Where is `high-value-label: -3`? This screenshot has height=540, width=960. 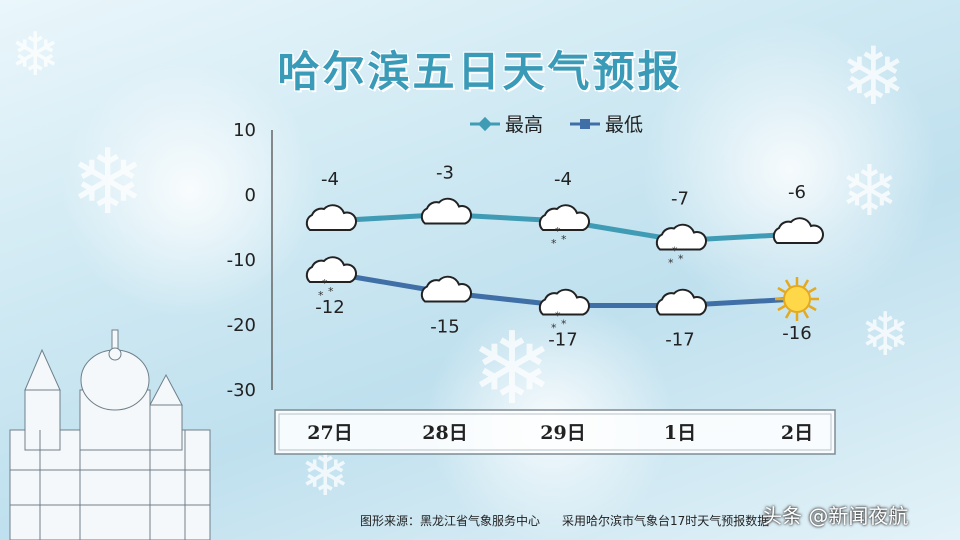 high-value-label: -3 is located at coordinates (445, 173).